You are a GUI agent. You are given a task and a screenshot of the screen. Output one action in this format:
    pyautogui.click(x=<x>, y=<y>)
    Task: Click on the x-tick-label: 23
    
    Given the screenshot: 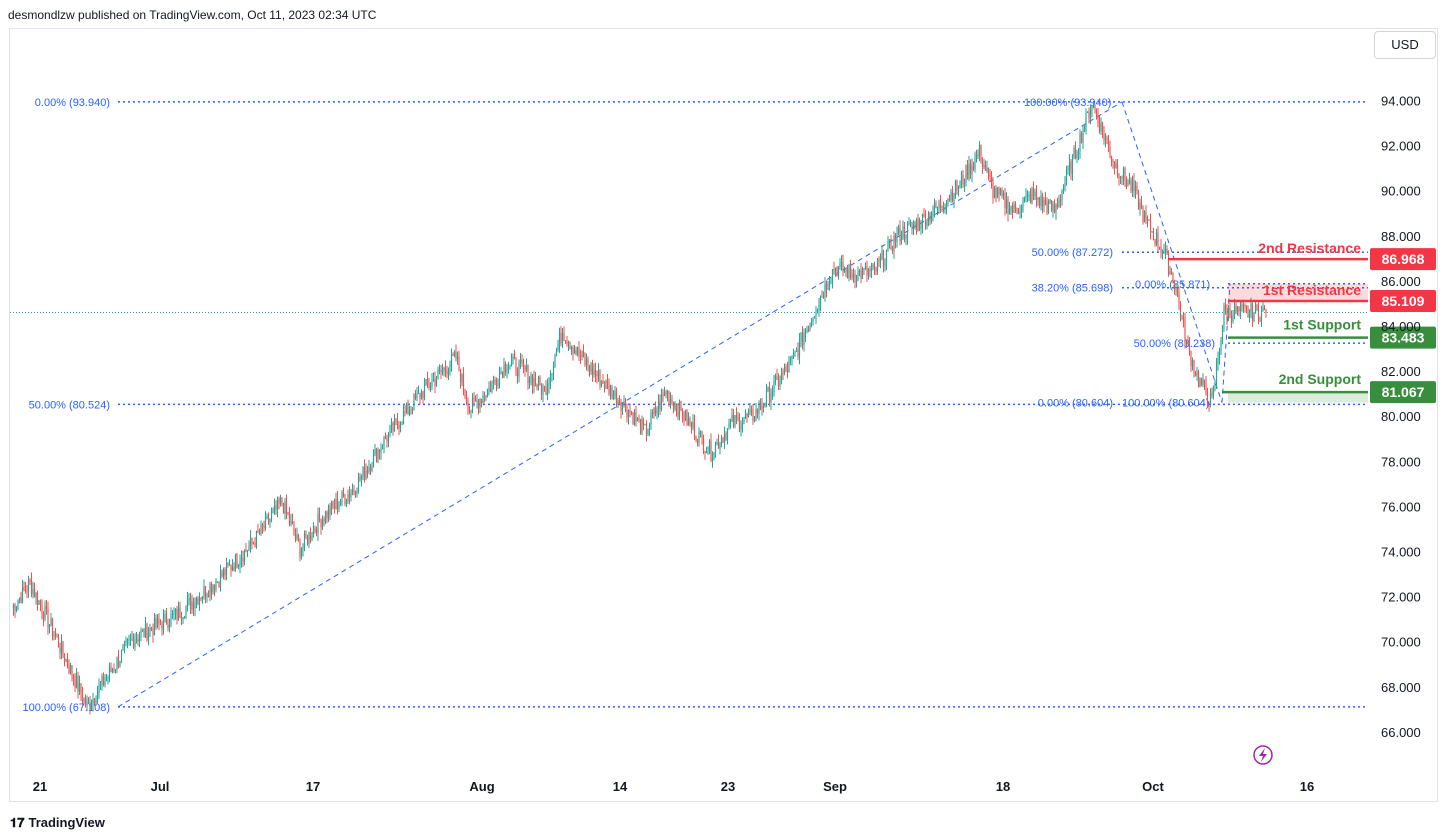 What is the action you would take?
    pyautogui.click(x=728, y=786)
    